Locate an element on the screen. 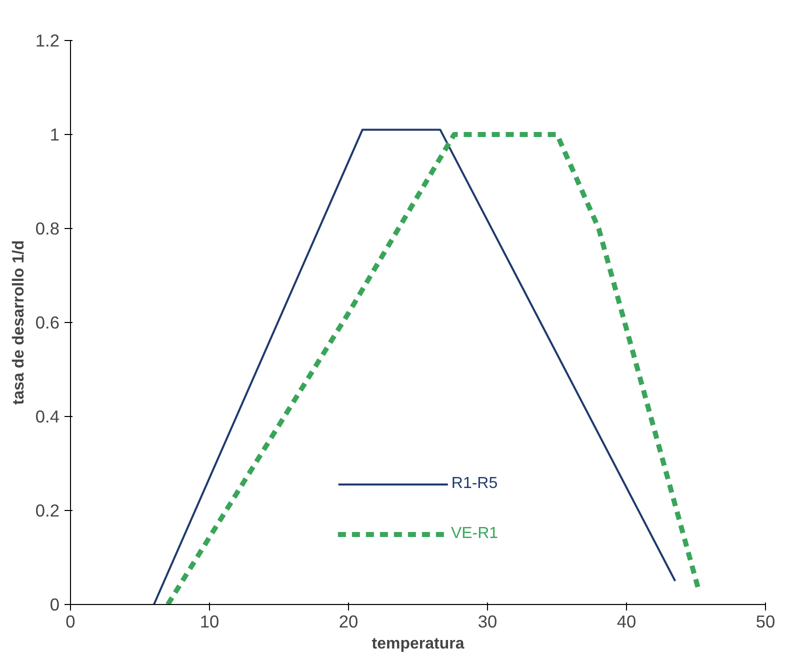  x-tick-label: 30 is located at coordinates (488, 622).